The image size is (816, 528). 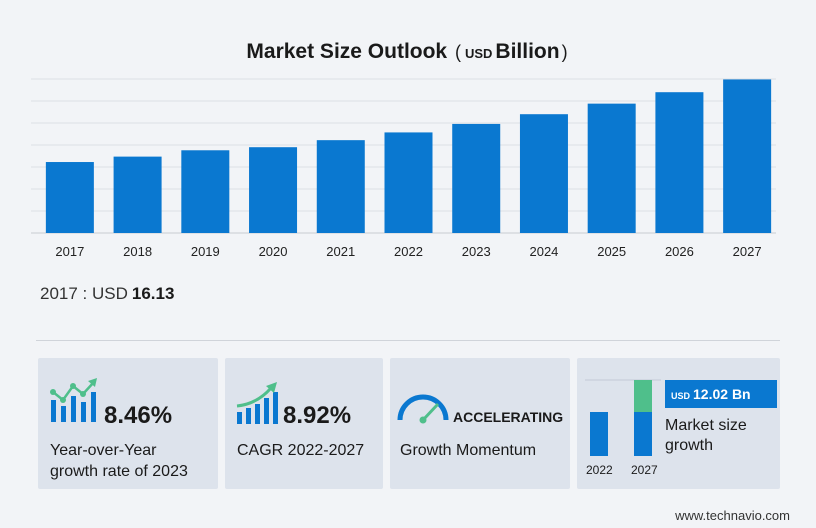 I want to click on mini-bar-2027-base, so click(x=643, y=434).